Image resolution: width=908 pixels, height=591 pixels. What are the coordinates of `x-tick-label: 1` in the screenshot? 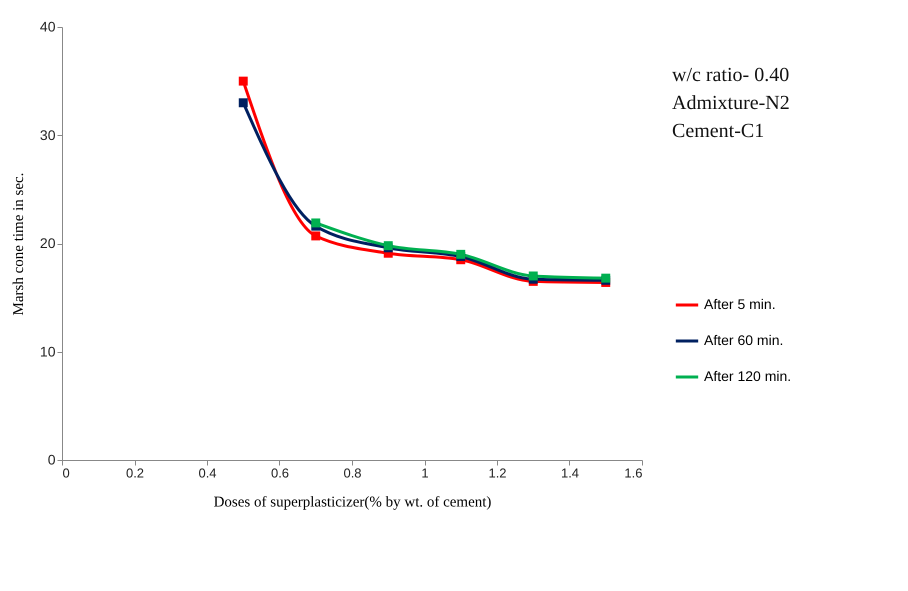 It's located at (425, 473).